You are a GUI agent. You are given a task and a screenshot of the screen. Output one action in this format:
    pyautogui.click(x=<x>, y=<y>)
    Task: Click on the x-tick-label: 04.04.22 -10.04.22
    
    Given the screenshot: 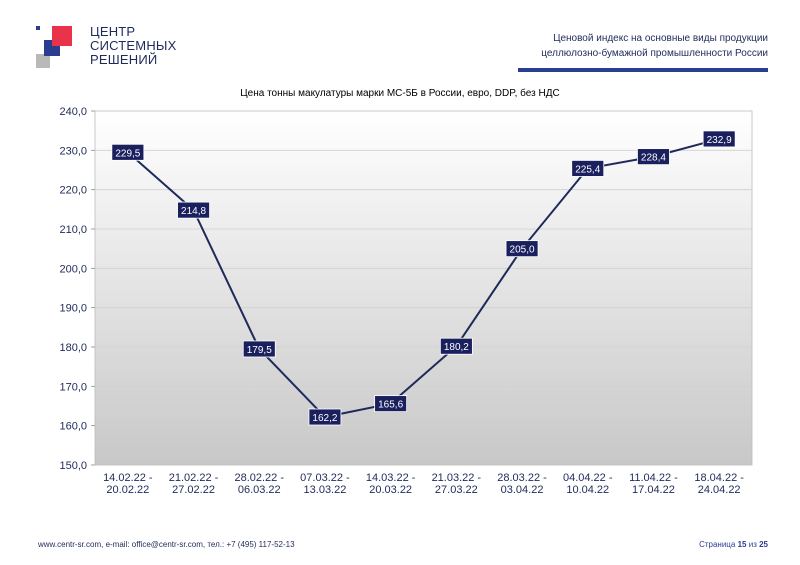 What is the action you would take?
    pyautogui.click(x=588, y=484)
    